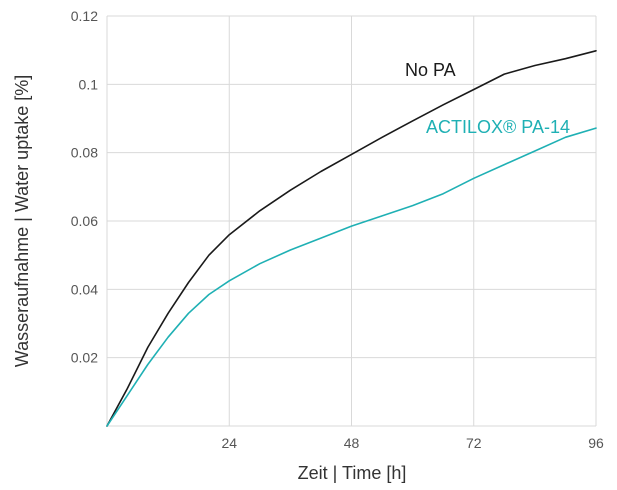  Describe the element at coordinates (430, 70) in the screenshot. I see `series-label-0: No PA` at that location.